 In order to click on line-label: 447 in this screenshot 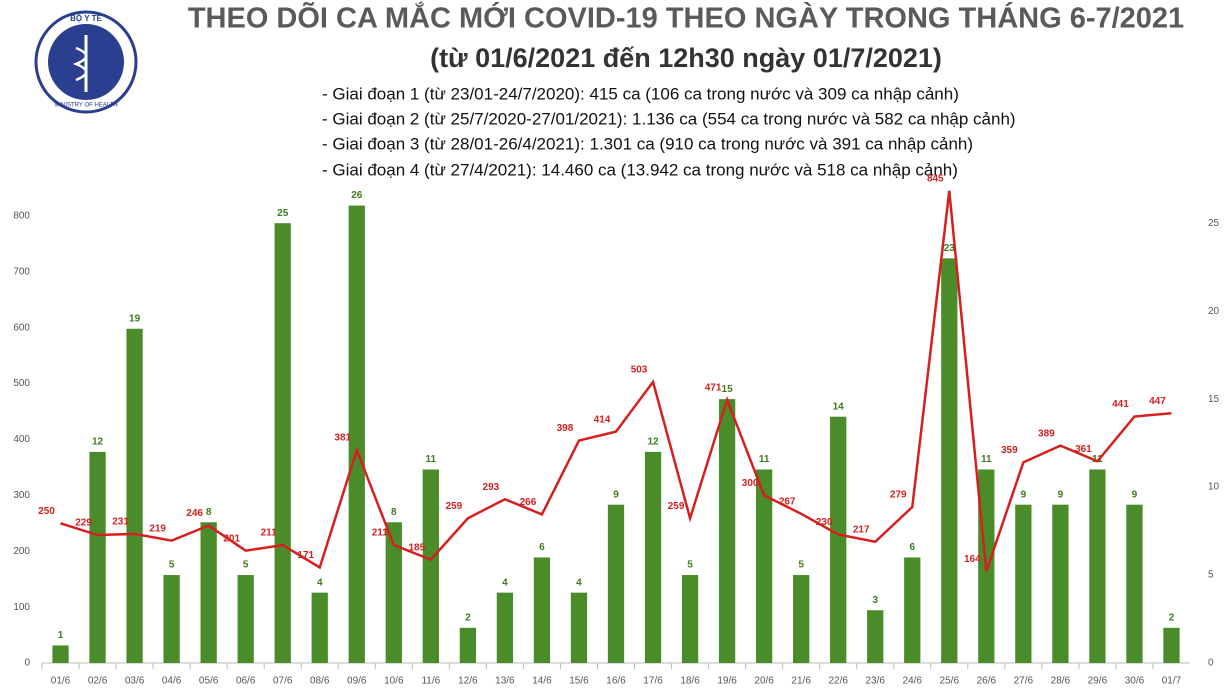, I will do `click(1157, 401)`.